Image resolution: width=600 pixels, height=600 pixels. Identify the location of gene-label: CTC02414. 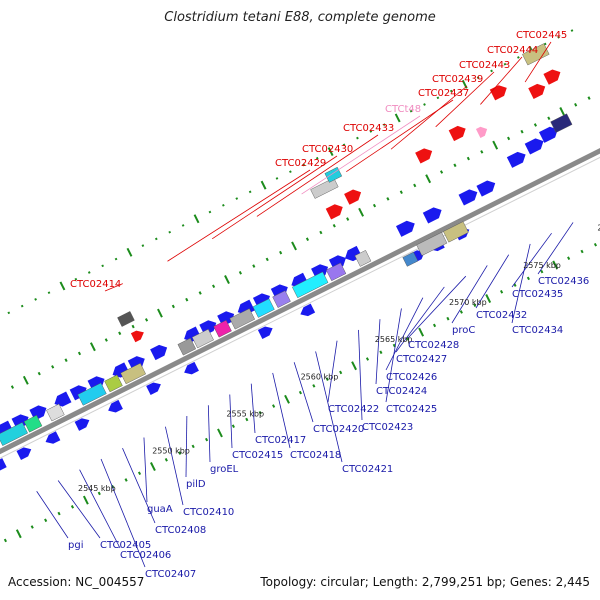
(95, 284).